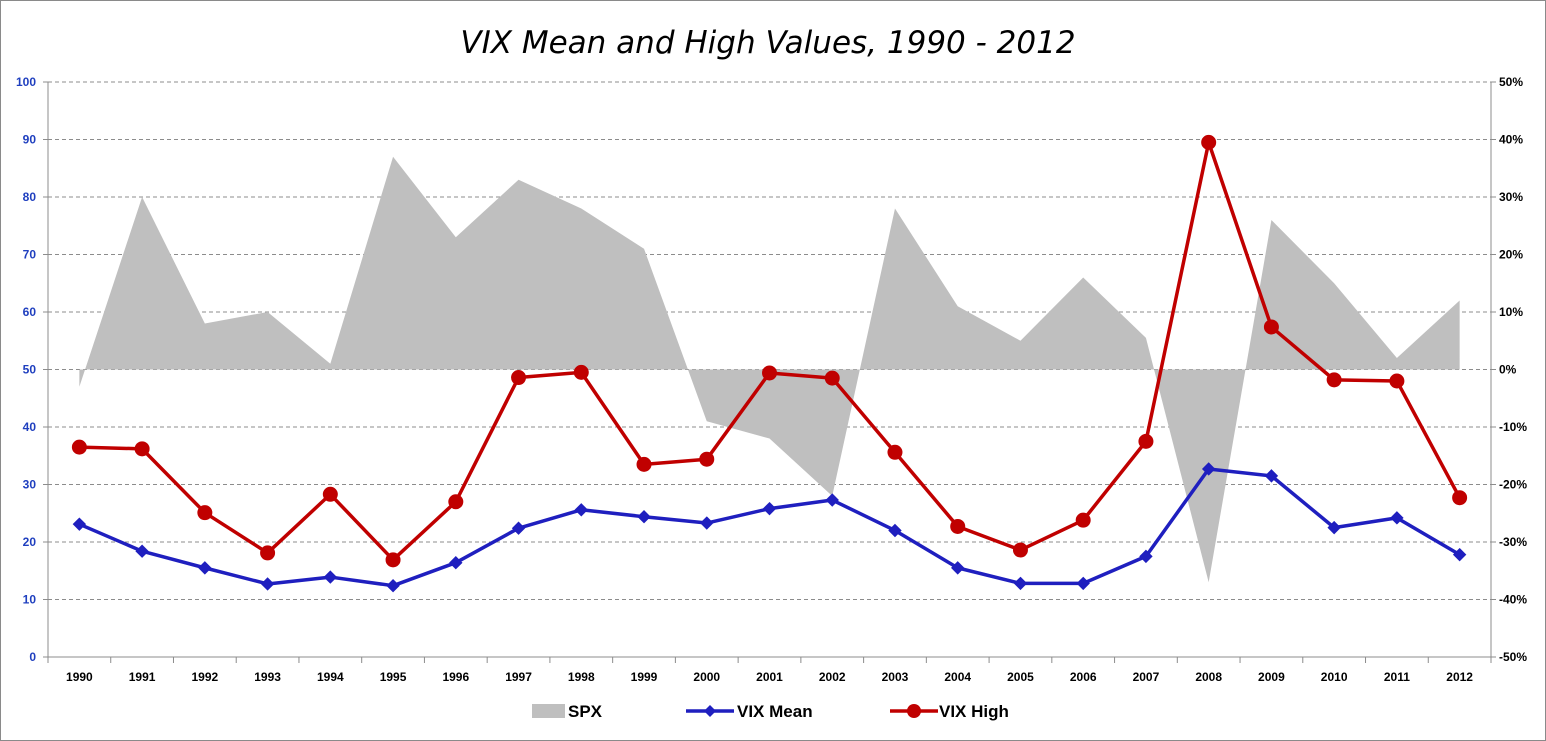 Image resolution: width=1546 pixels, height=741 pixels. Describe the element at coordinates (581, 677) in the screenshot. I see `x-tick-label: 1998` at that location.